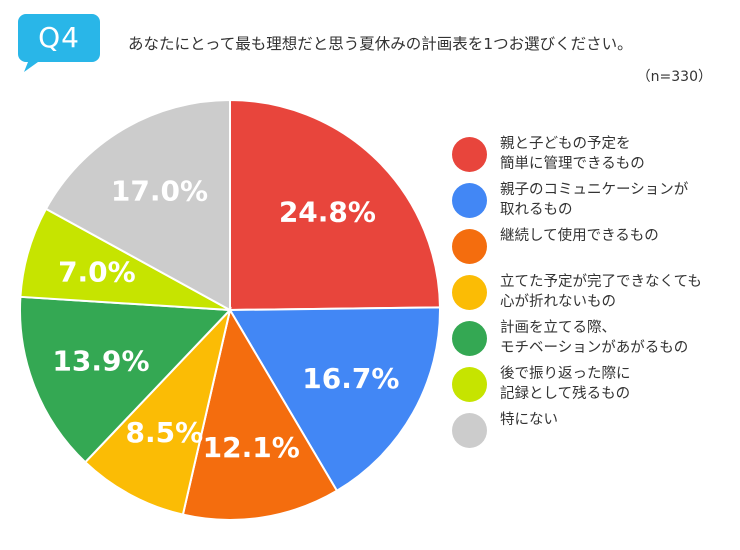  Describe the element at coordinates (594, 429) in the screenshot. I see `legend-item: 特にない` at that location.